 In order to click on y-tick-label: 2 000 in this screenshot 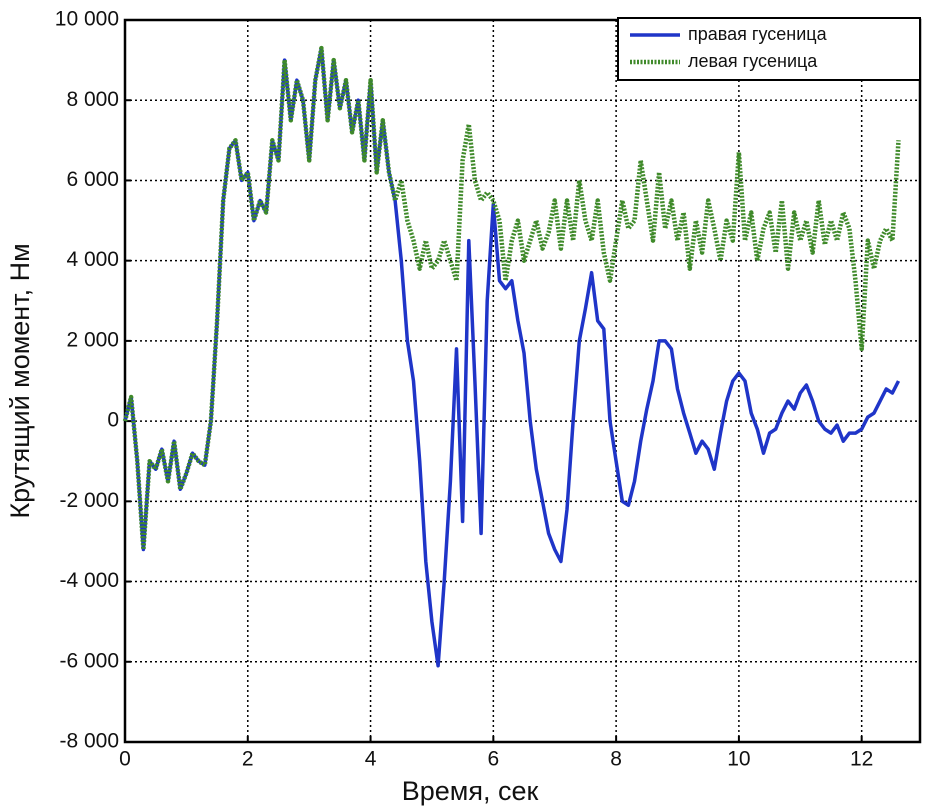, I will do `click(92, 339)`.